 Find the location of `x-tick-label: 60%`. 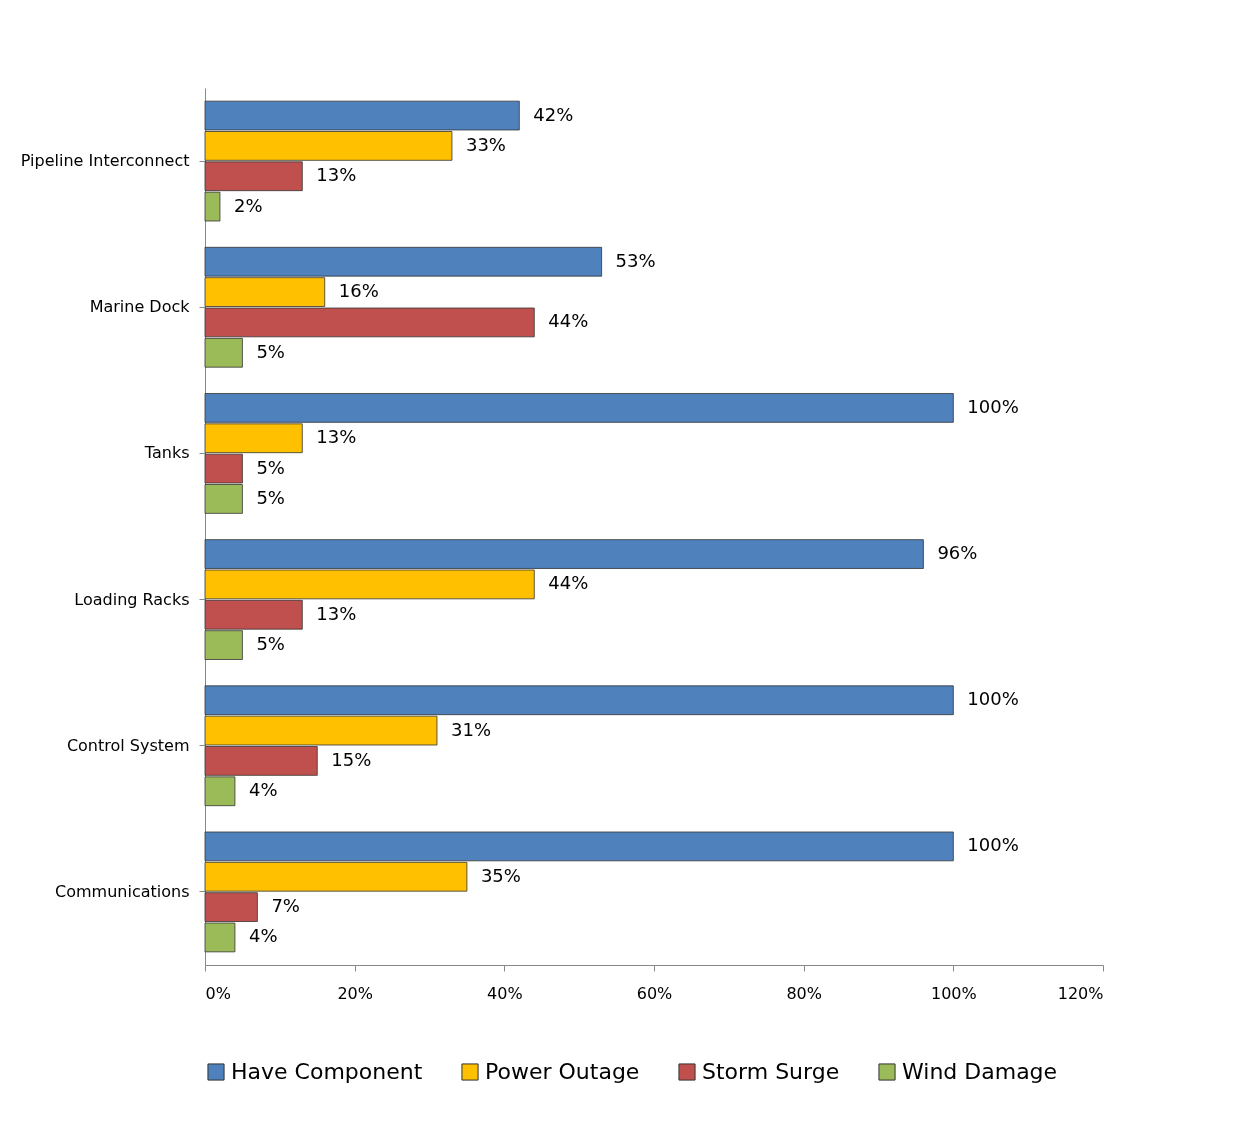

x-tick-label: 60% is located at coordinates (654, 993).